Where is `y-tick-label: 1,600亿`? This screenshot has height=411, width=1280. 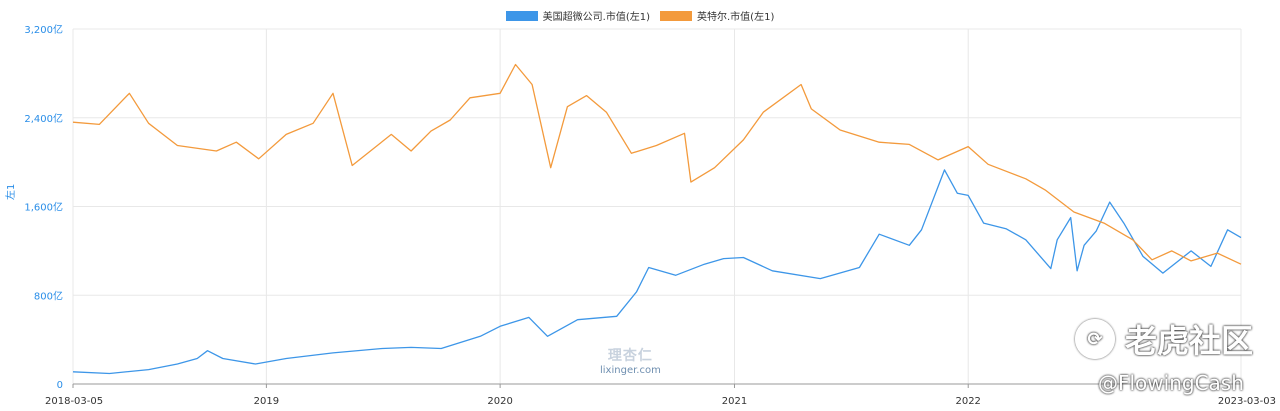
y-tick-label: 1,600亿 is located at coordinates (43, 207).